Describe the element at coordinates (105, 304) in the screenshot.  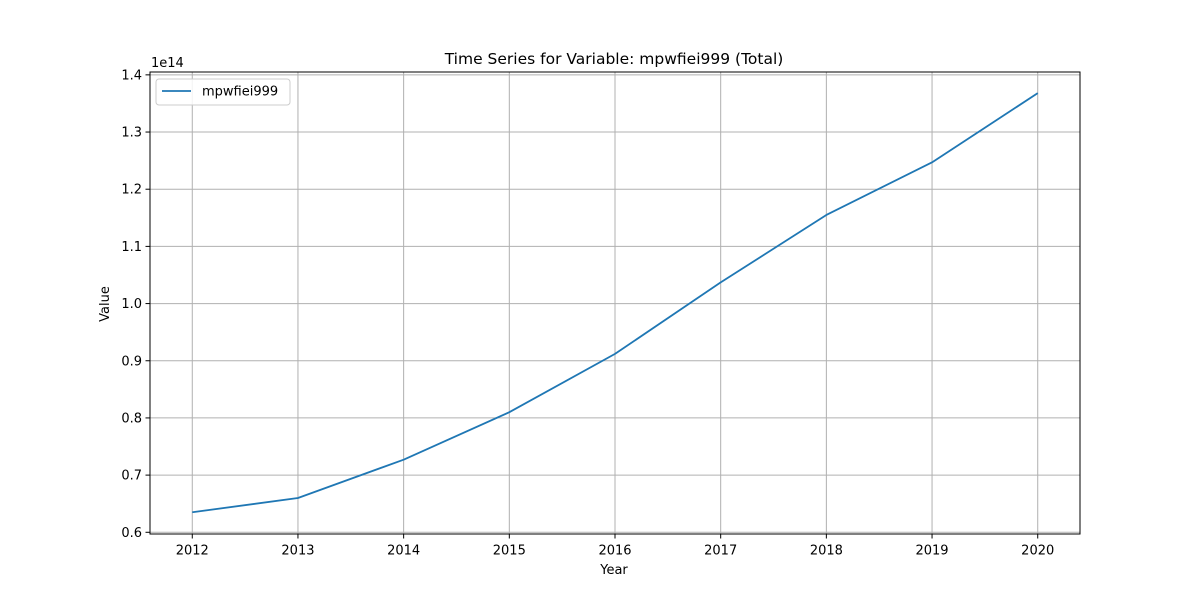
I see `y-axis-label: Value` at that location.